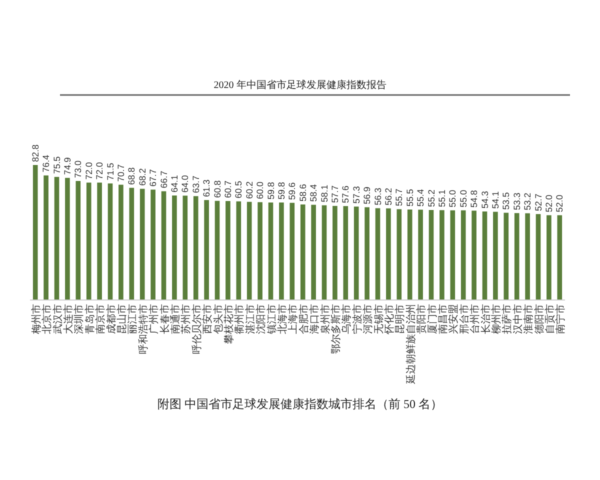 This screenshot has height=480, width=600. Describe the element at coordinates (432, 319) in the screenshot. I see `x-tick-label: 厦门市` at that location.